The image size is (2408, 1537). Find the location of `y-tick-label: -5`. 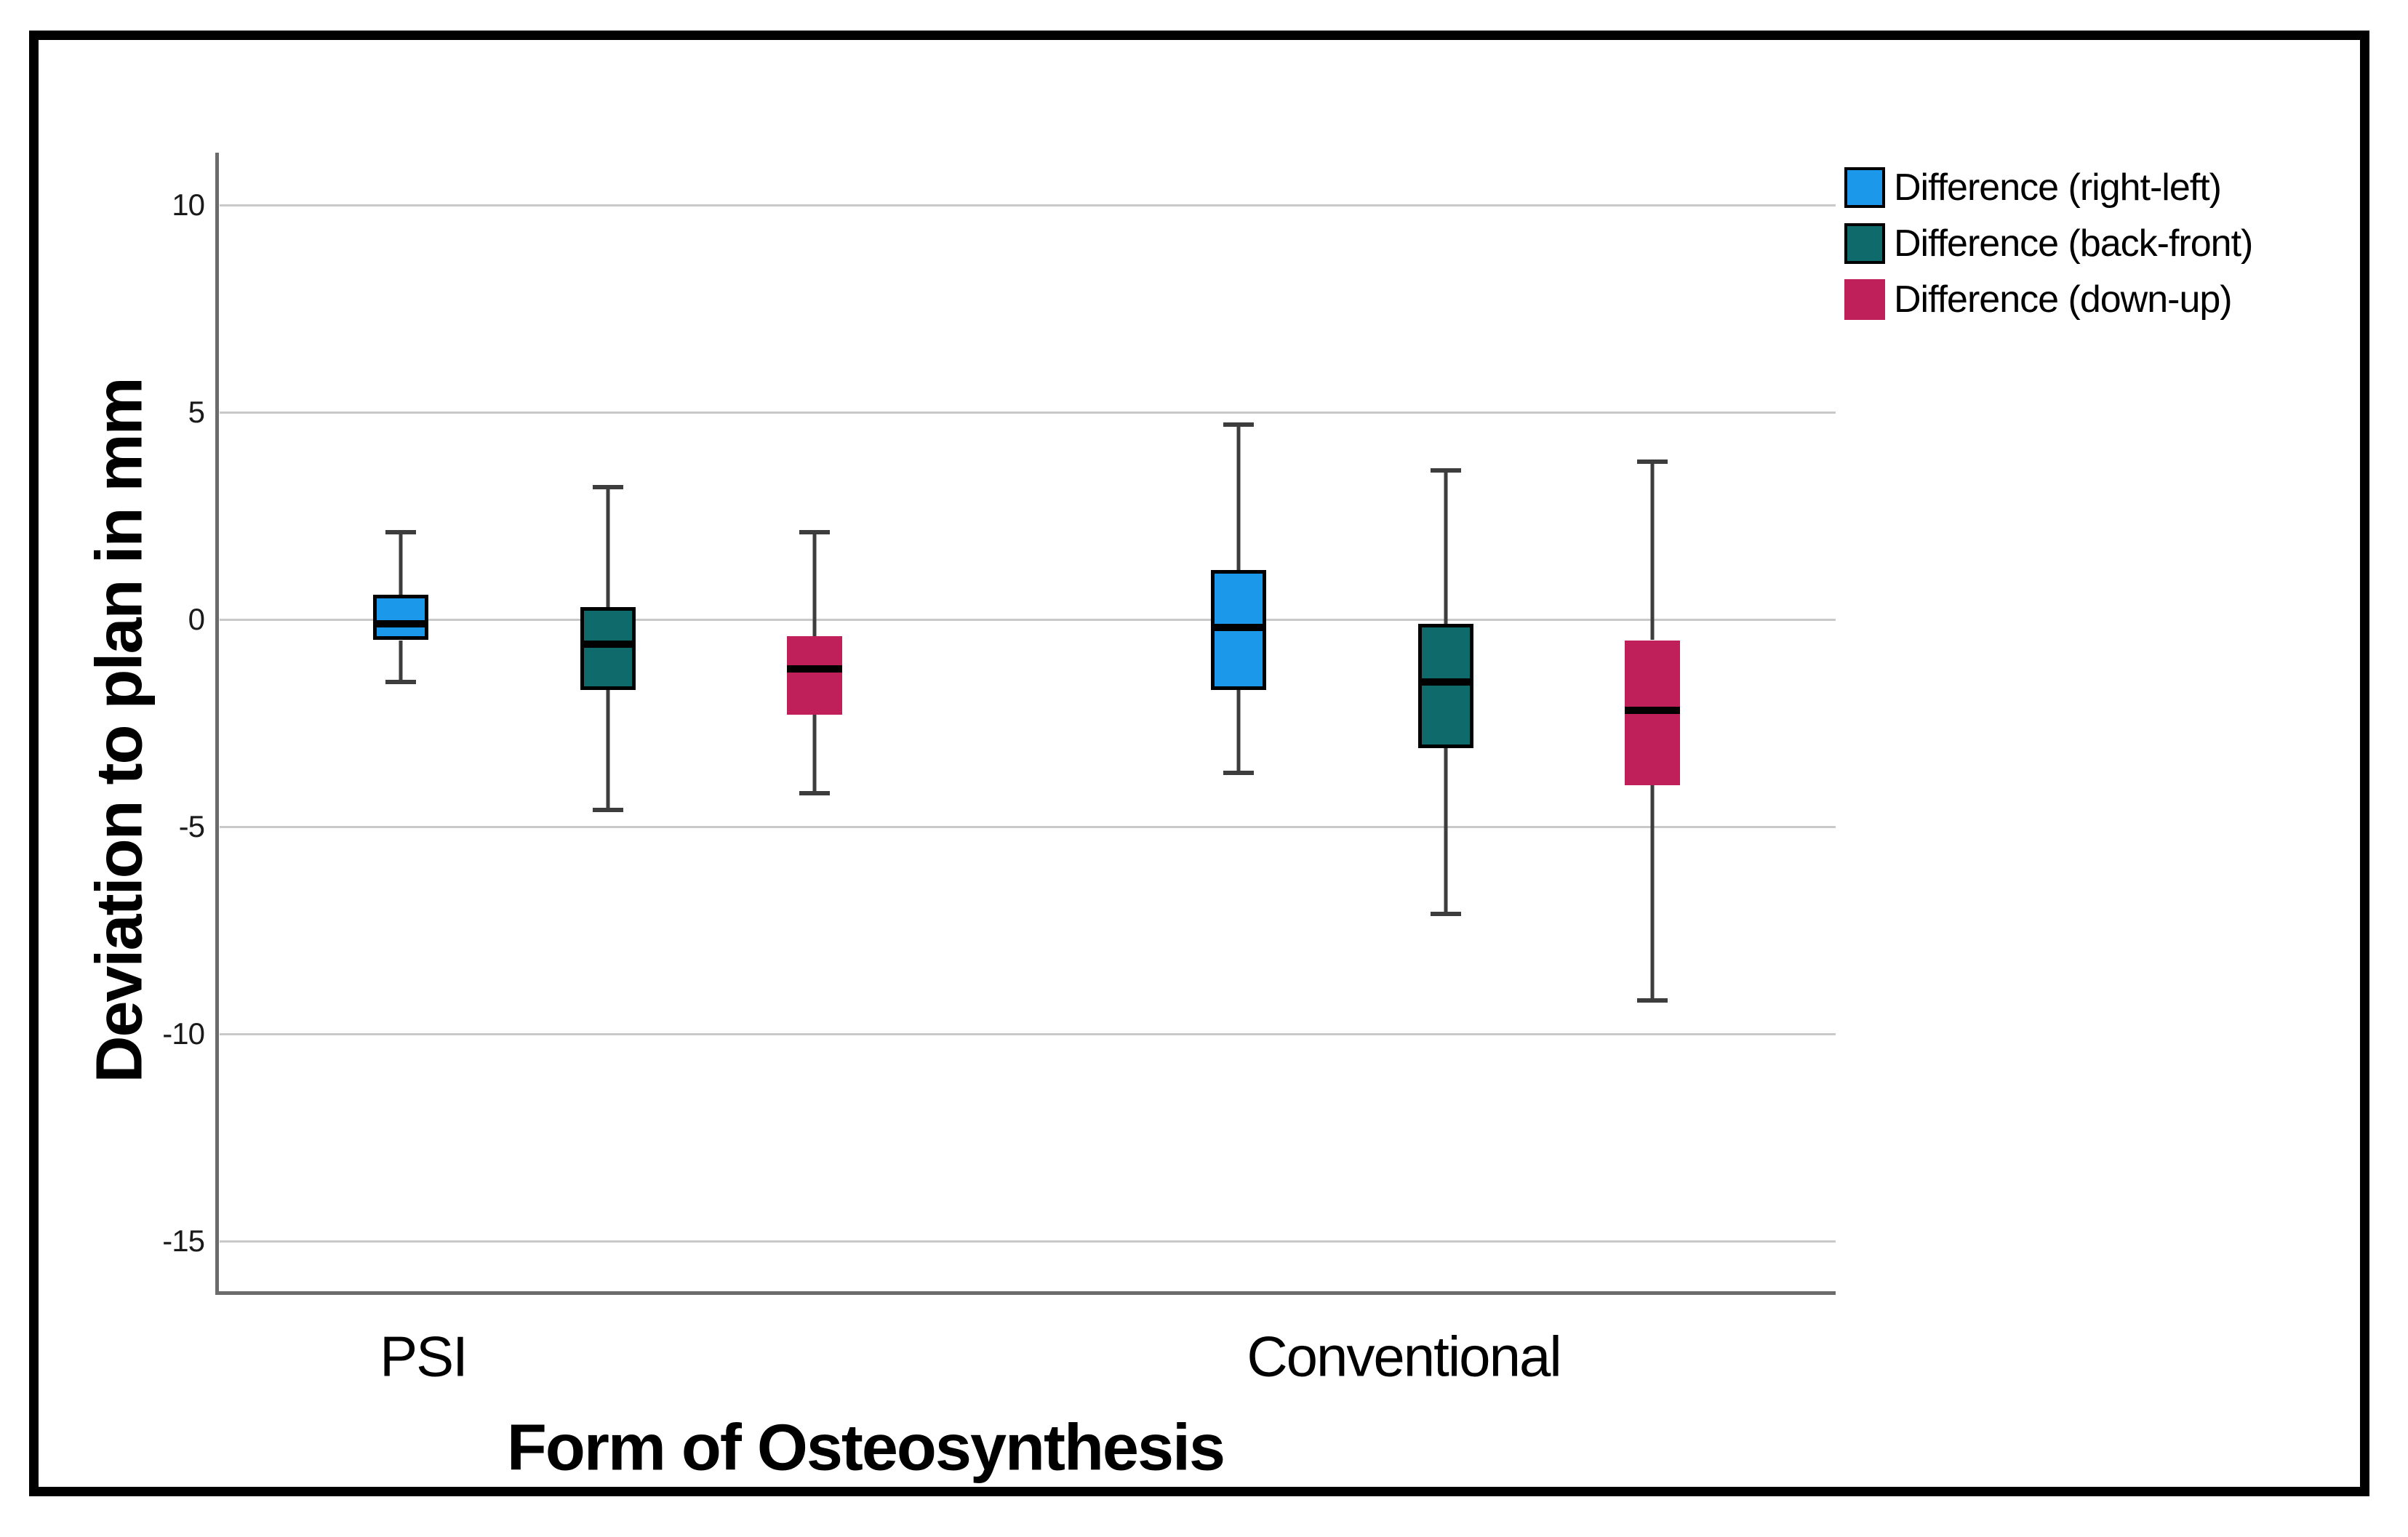

y-tick-label: -5 is located at coordinates (191, 826).